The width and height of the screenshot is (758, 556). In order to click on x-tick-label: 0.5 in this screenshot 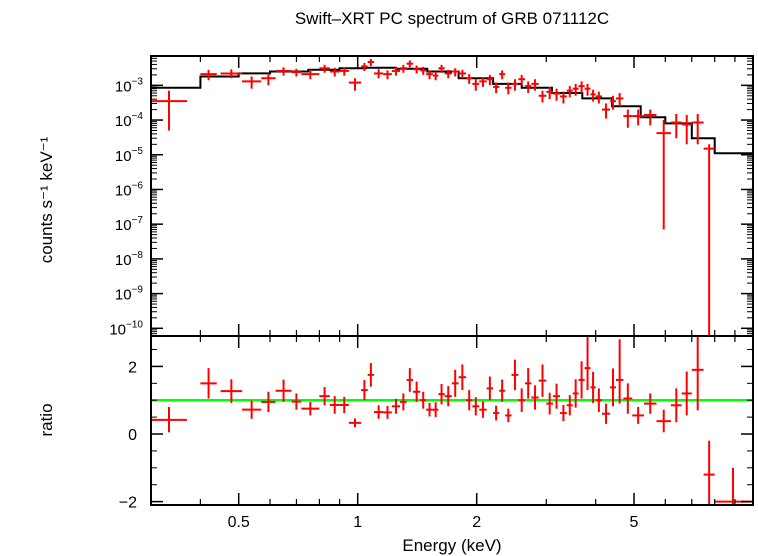, I will do `click(239, 522)`.